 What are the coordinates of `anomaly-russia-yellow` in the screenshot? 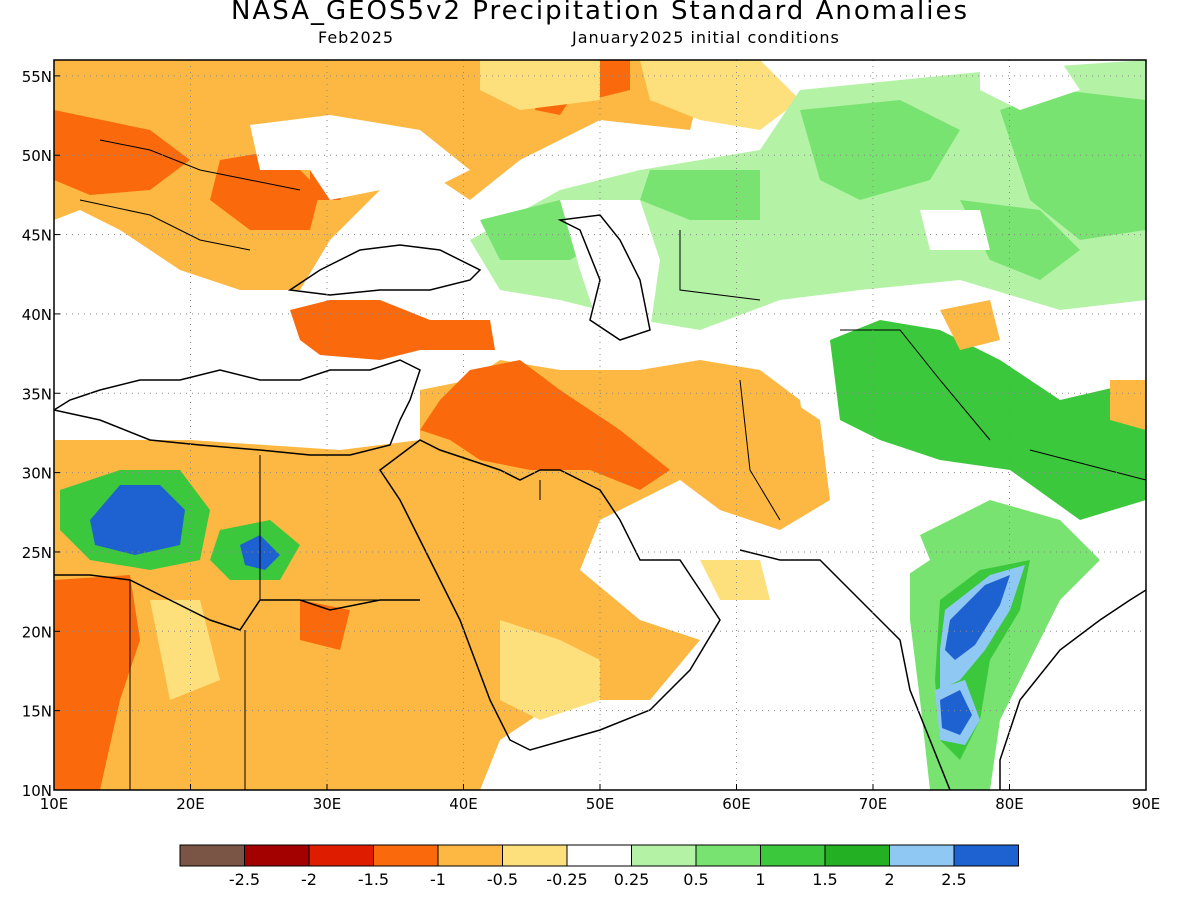 It's located at (640, 95).